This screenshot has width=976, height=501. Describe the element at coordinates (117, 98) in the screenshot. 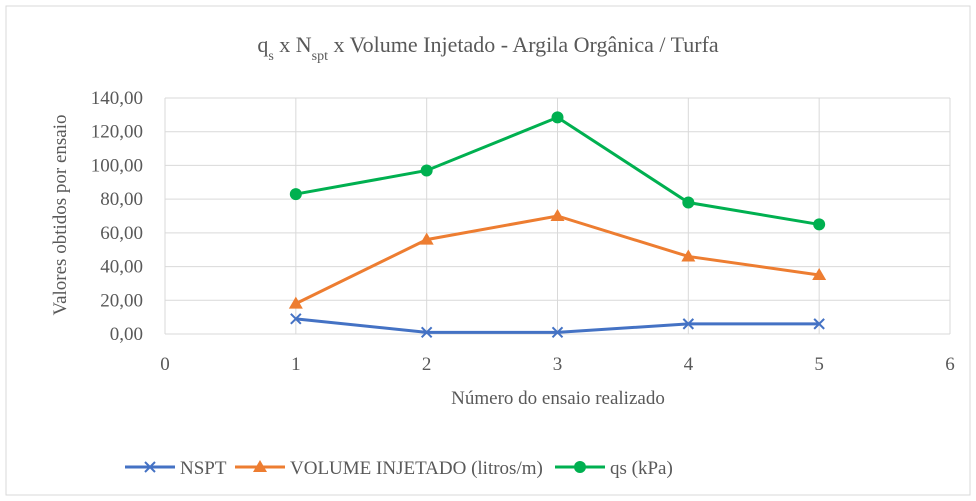

I see `y-tick-label: 140,00` at that location.